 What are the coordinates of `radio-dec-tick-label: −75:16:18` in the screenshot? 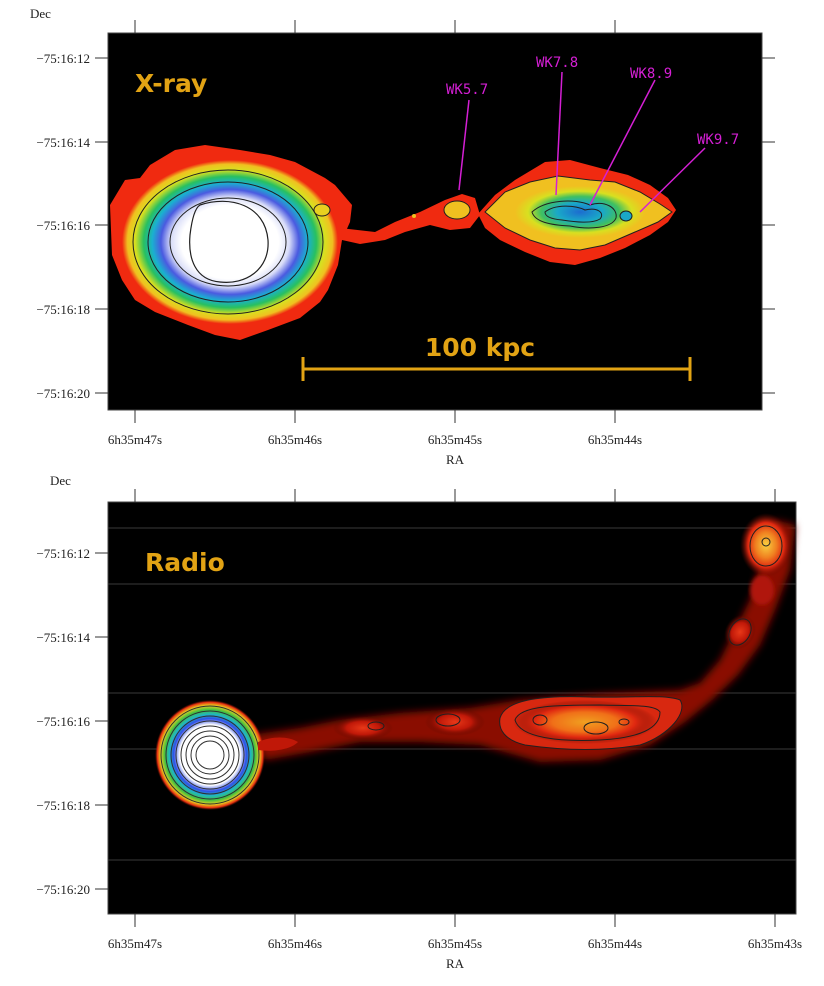 It's located at (63, 805).